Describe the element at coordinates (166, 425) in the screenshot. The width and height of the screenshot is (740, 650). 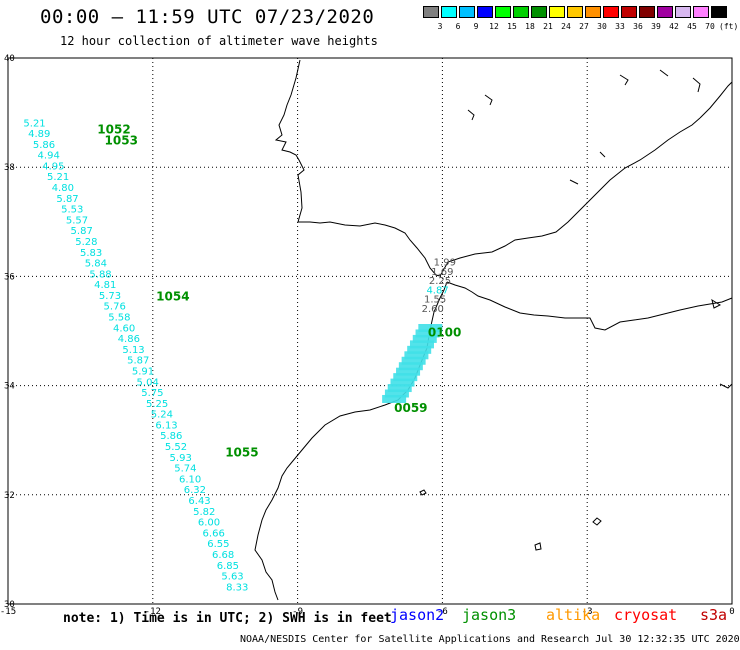
I see `swh-value: 6.13` at that location.